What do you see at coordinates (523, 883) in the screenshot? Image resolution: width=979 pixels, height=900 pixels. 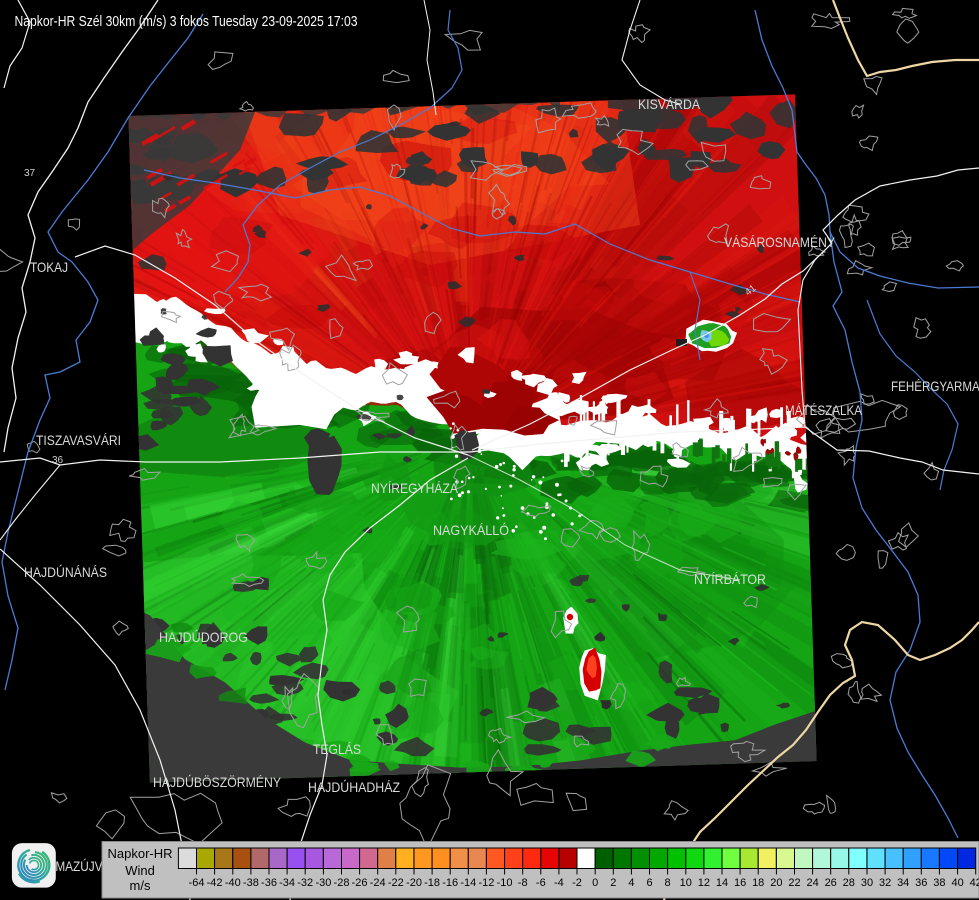 I see `svg-text: -8` at bounding box center [523, 883].